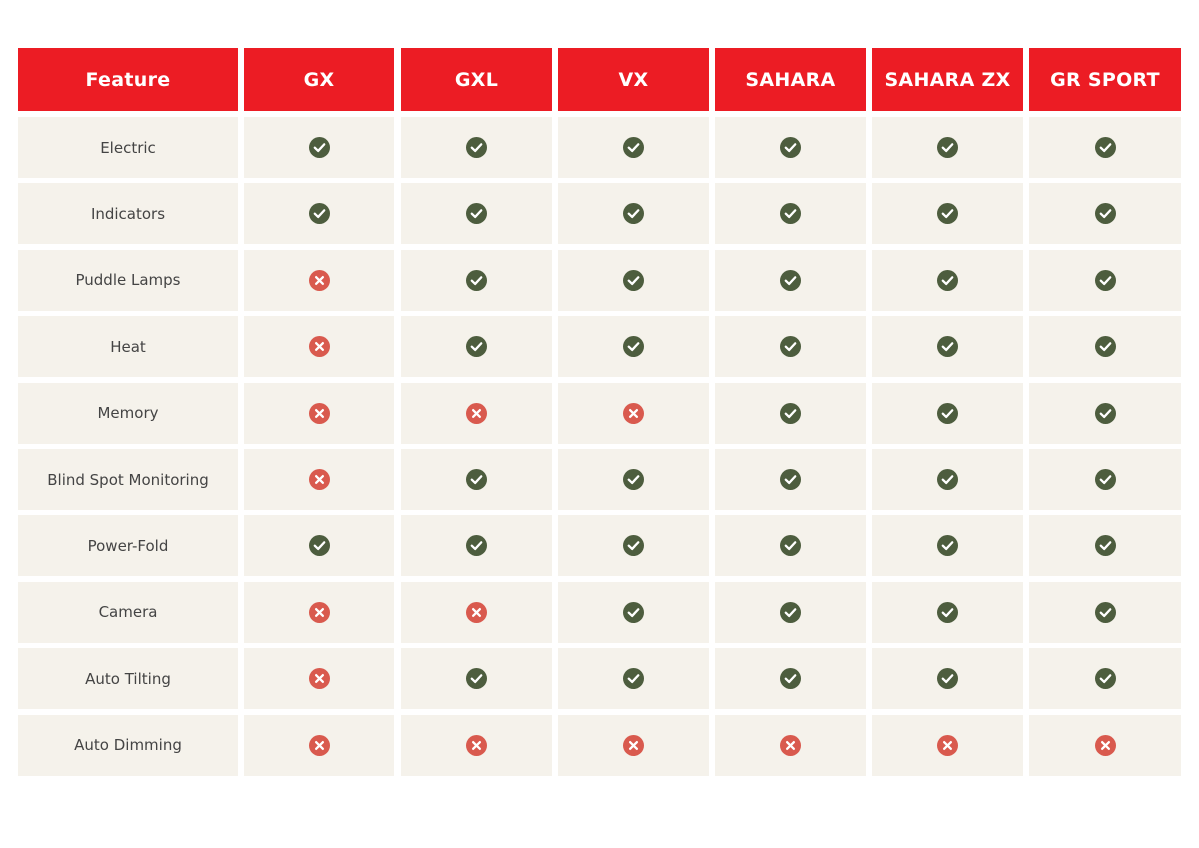  What do you see at coordinates (476, 79) in the screenshot?
I see `header-cell: GXL` at bounding box center [476, 79].